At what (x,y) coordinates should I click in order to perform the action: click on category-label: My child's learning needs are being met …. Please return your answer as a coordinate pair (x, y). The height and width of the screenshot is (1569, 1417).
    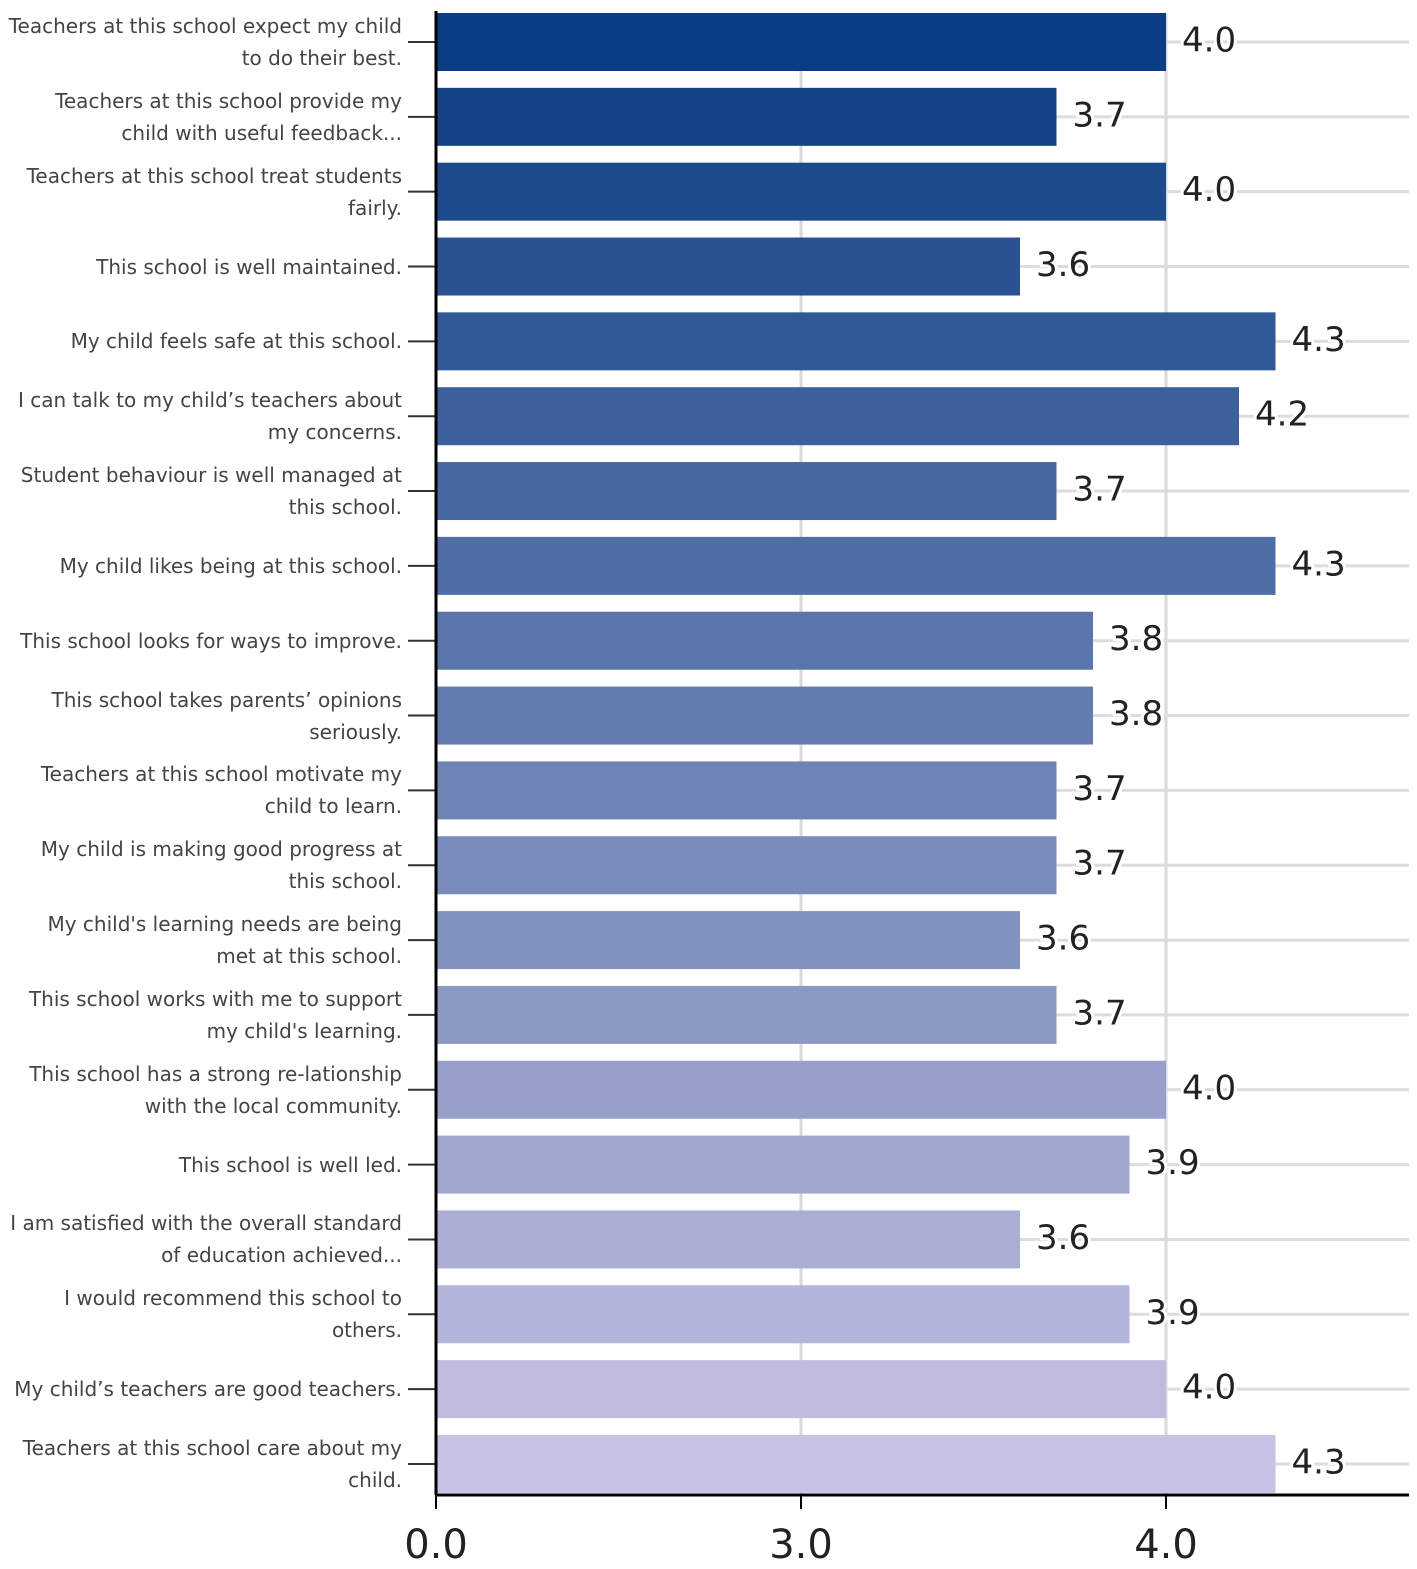
    Looking at the image, I should click on (224, 940).